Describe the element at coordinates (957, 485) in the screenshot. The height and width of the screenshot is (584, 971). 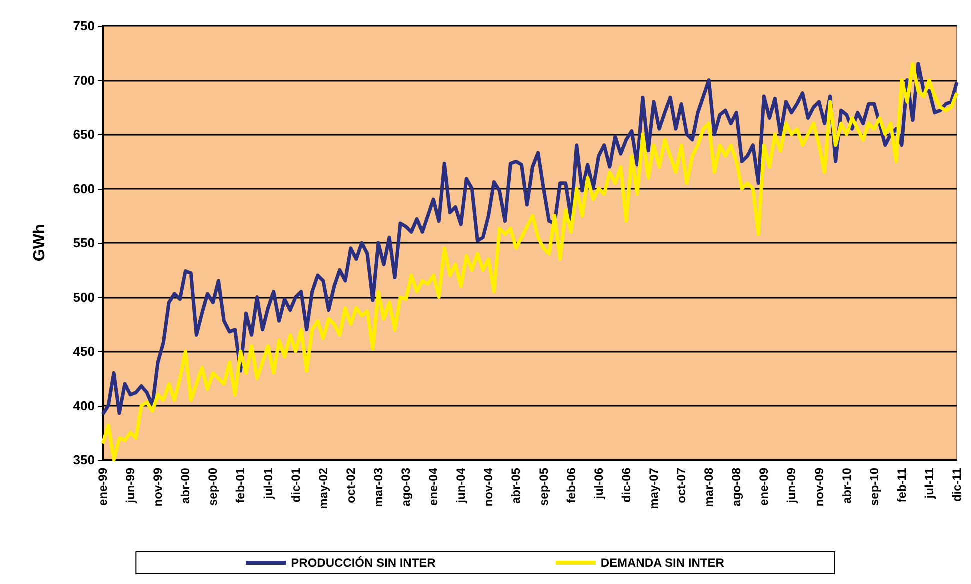
I see `x-tick-label: dic-11` at that location.